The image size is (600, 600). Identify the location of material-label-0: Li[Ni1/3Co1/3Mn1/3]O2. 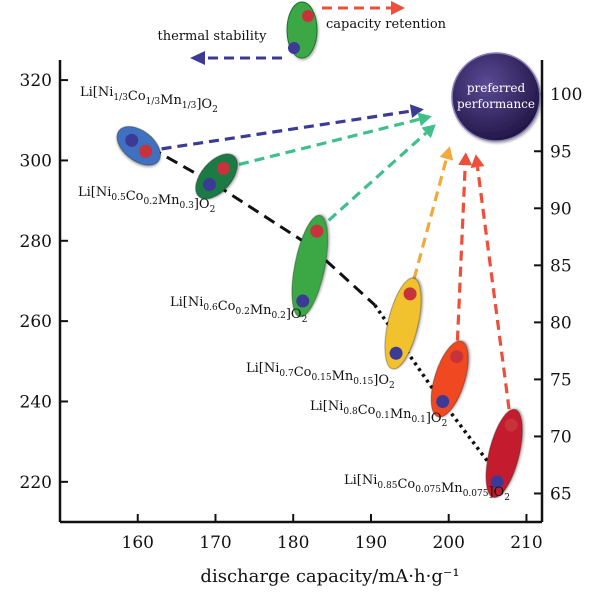
(149, 100).